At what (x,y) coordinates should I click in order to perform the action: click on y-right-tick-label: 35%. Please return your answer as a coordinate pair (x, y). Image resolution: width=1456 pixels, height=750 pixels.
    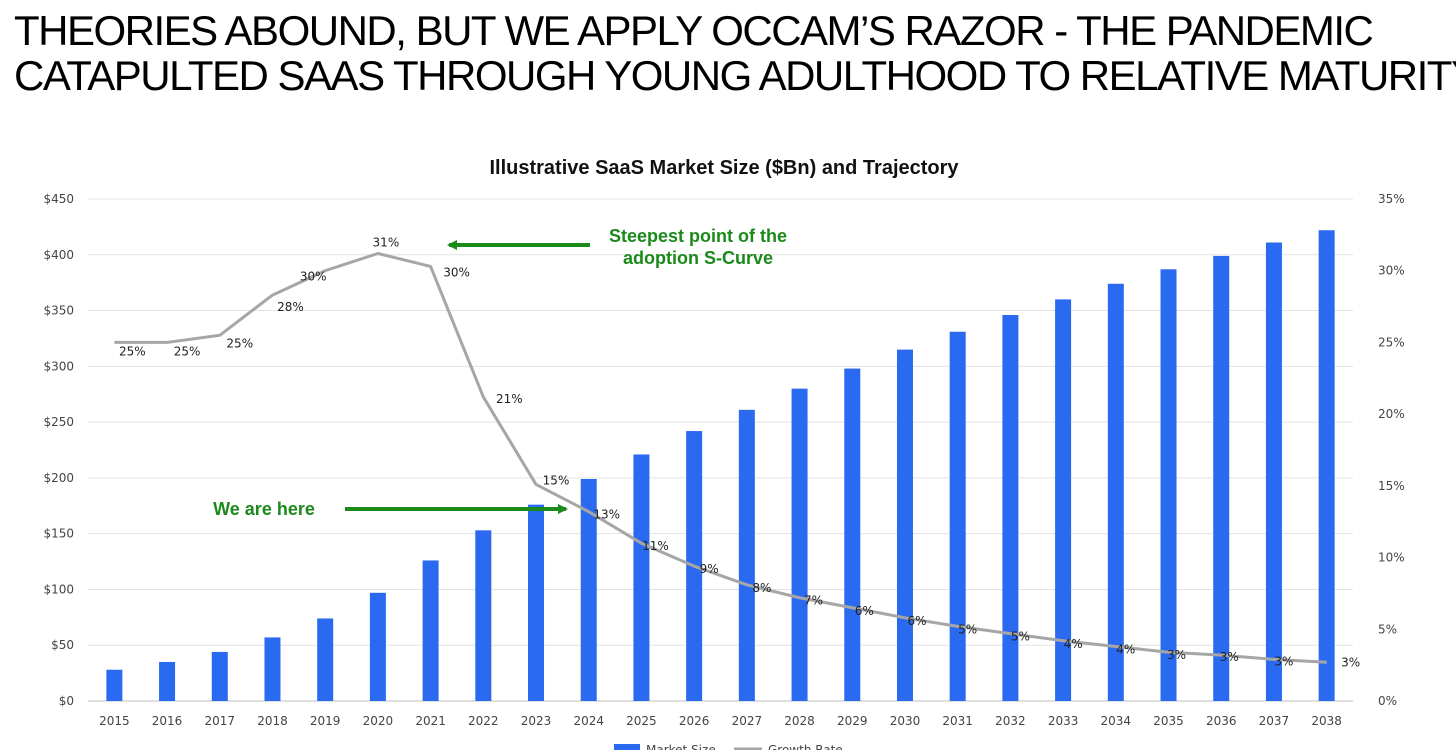
    Looking at the image, I should click on (1391, 199).